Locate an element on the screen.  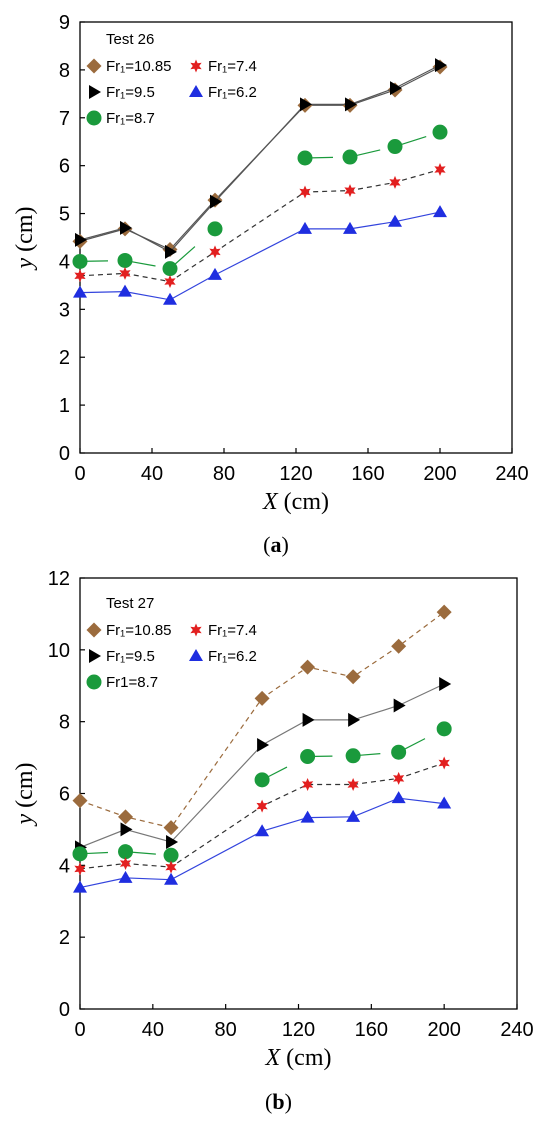
y-tick-label: 12 is located at coordinates (59, 579).